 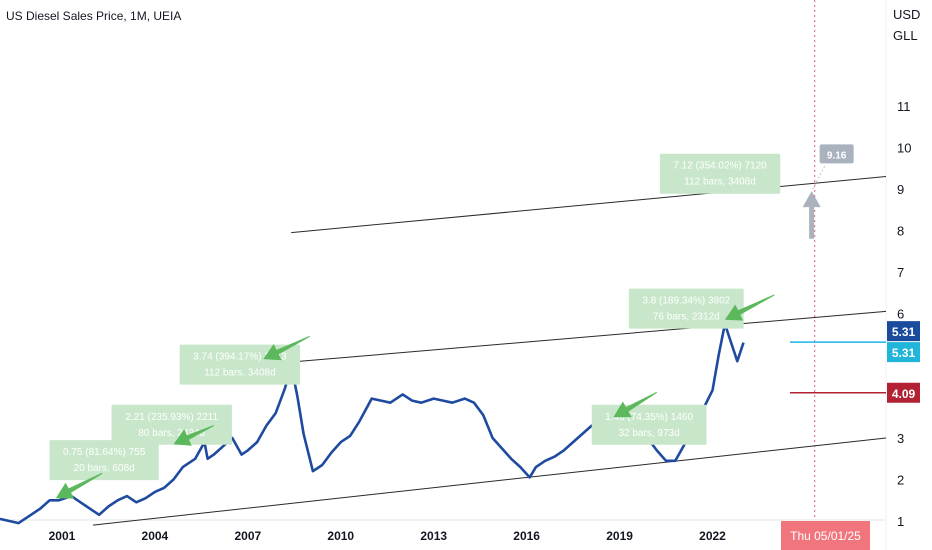 What do you see at coordinates (905, 35) in the screenshot?
I see `y-axis-unit-gll: GLL` at bounding box center [905, 35].